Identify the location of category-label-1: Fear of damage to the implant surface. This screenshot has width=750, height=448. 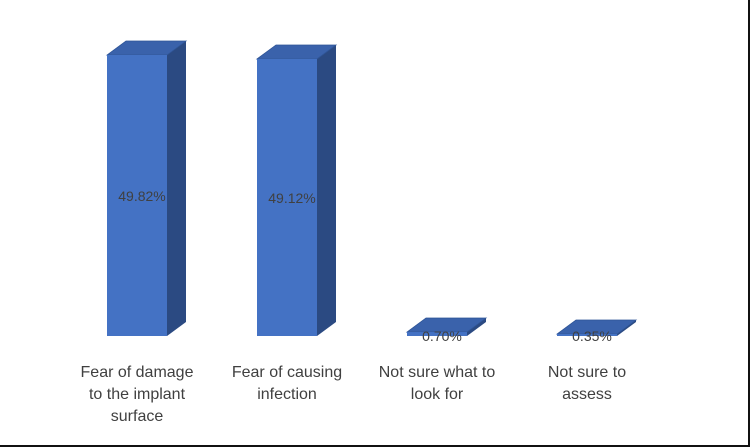
(137, 395).